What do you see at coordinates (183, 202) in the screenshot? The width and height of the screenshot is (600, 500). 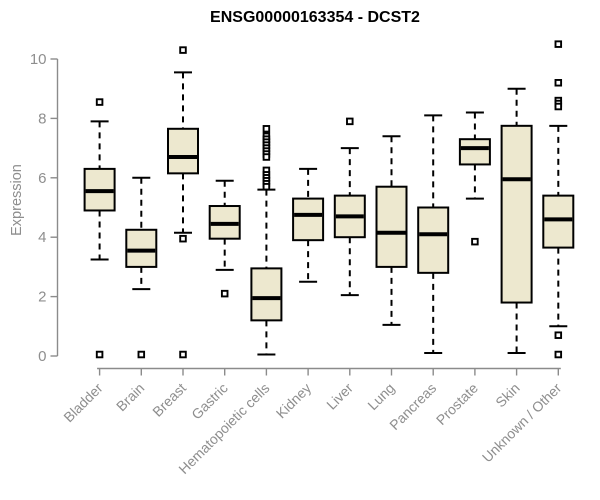 I see `boxplot-breast` at bounding box center [183, 202].